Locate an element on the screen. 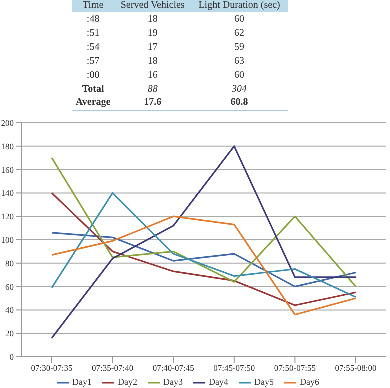 The width and height of the screenshot is (390, 388). y-tick-label: 100 is located at coordinates (7, 239).